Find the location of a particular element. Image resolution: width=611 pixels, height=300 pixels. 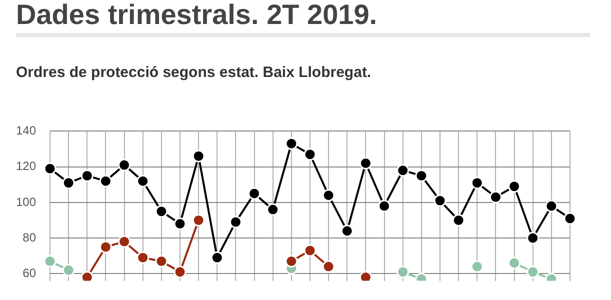

y-tick-label: 120 is located at coordinates (26, 166).